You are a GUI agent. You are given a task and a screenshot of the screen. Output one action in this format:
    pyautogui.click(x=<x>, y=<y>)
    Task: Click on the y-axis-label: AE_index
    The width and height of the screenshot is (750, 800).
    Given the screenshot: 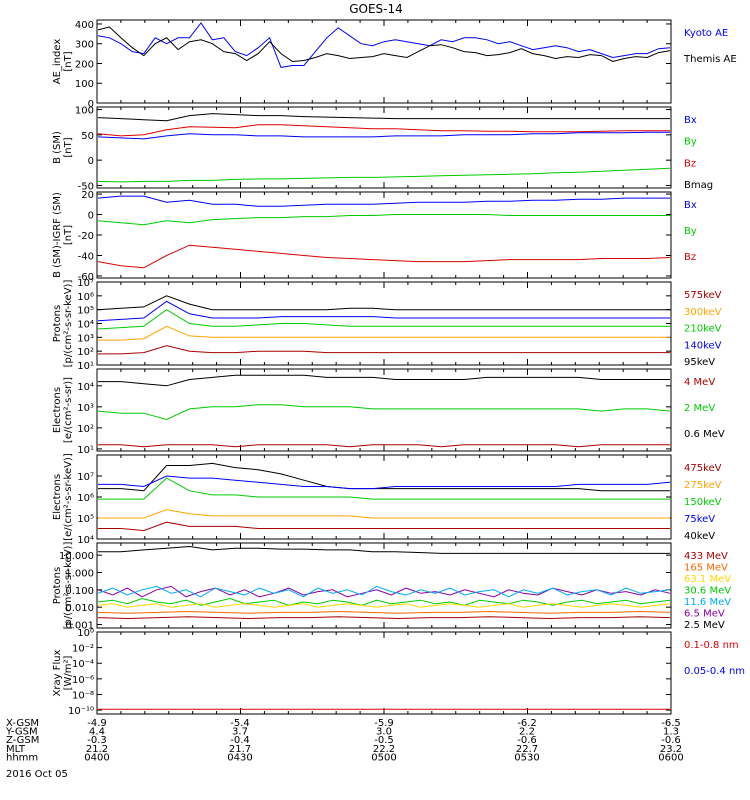 What is the action you would take?
    pyautogui.click(x=57, y=62)
    